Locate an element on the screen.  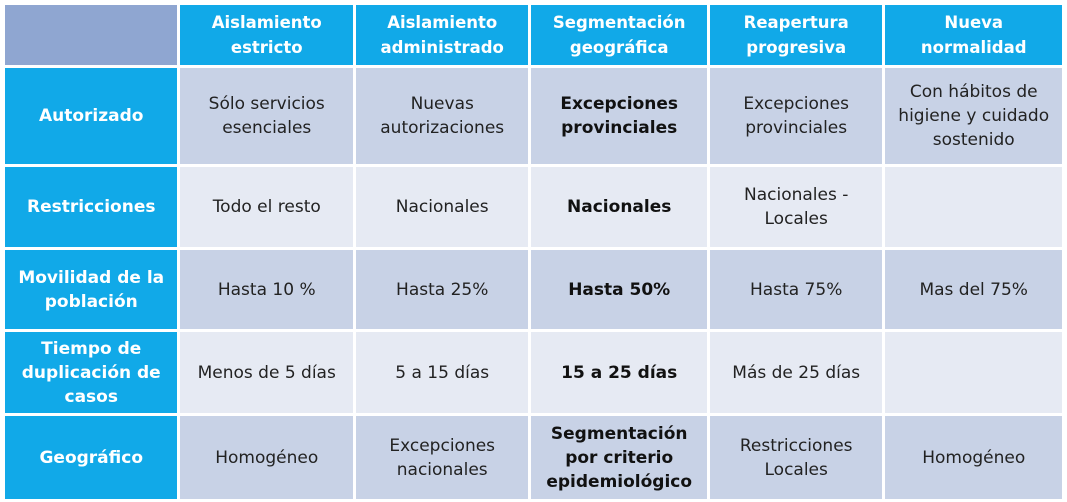
row-header-geografico: Geográfico is located at coordinates (91, 457).